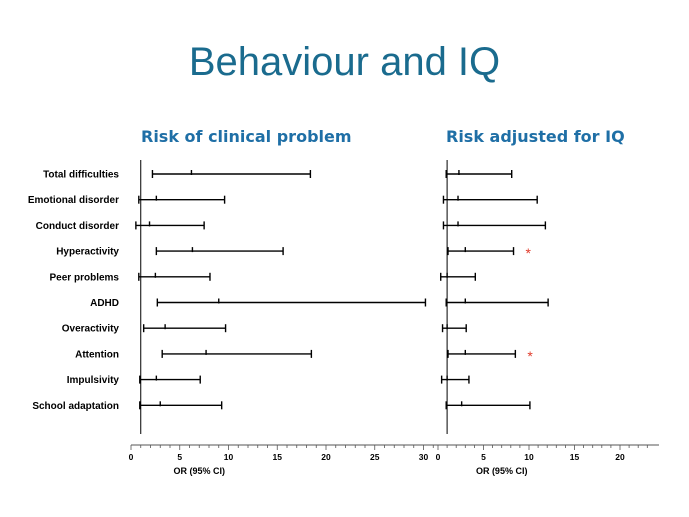 This screenshot has height=517, width=689. I want to click on left-tick-label: 10, so click(229, 457).